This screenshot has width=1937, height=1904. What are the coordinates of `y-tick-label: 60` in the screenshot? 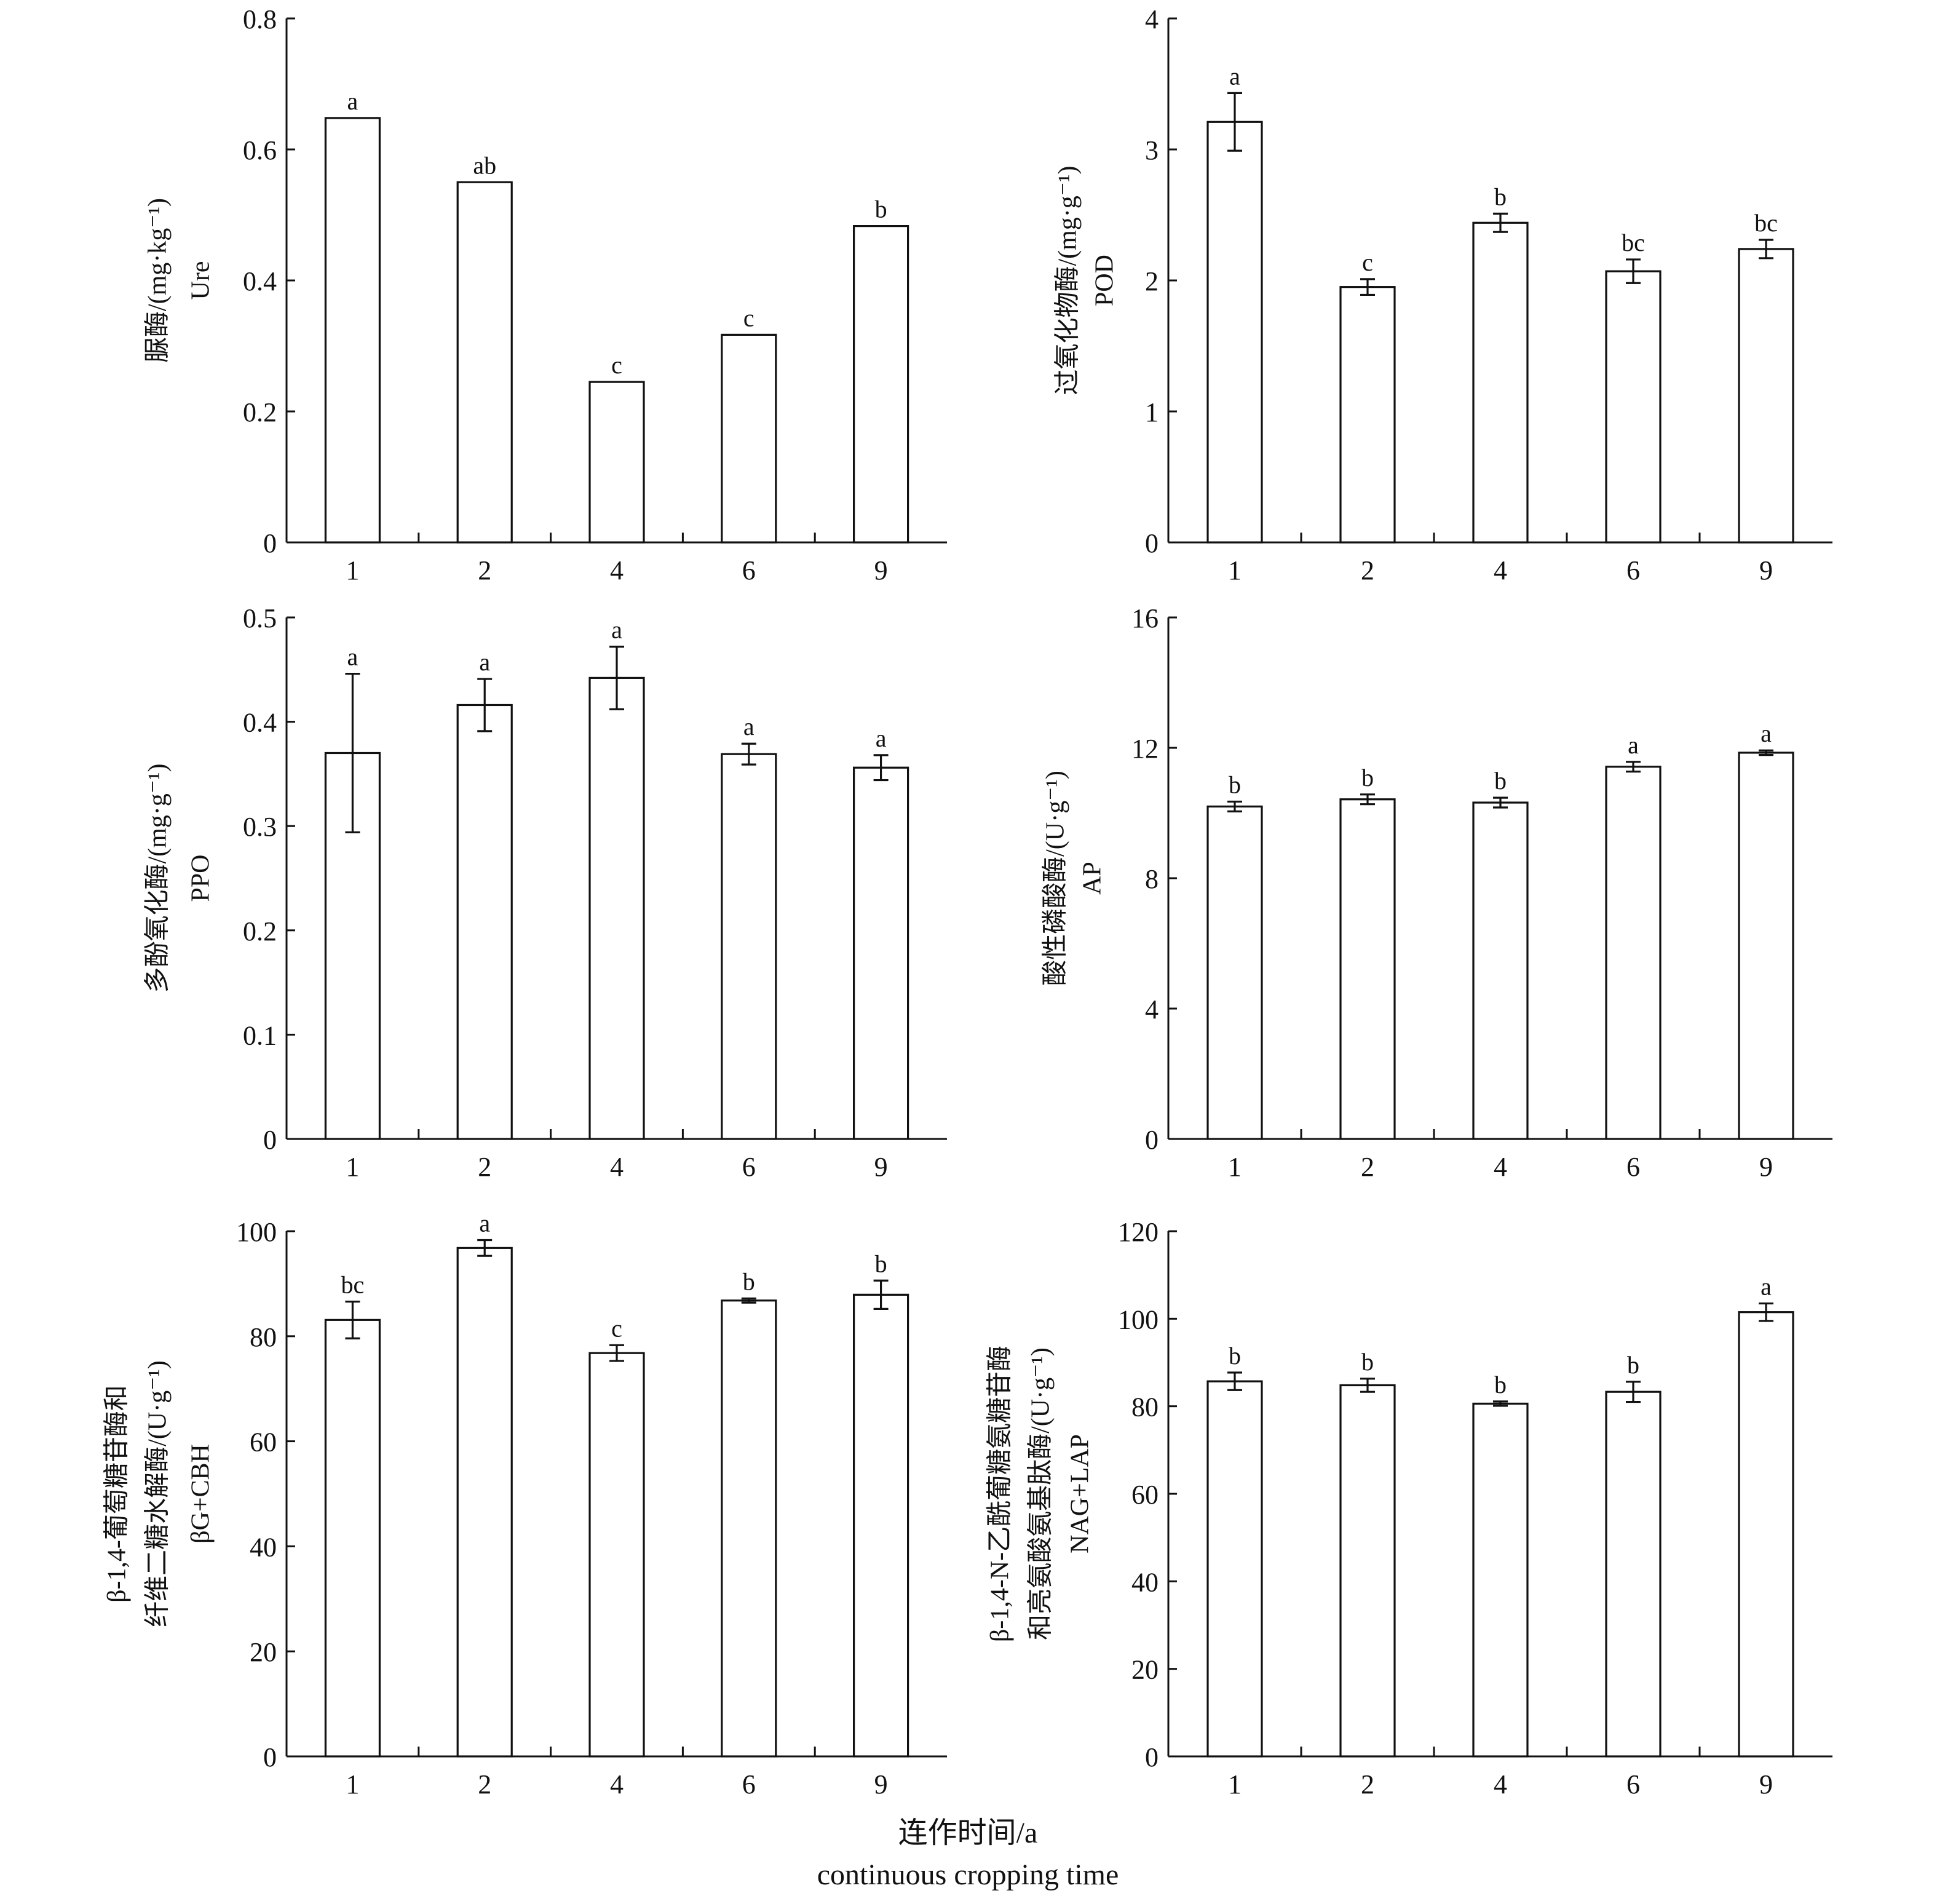 It's located at (263, 1442).